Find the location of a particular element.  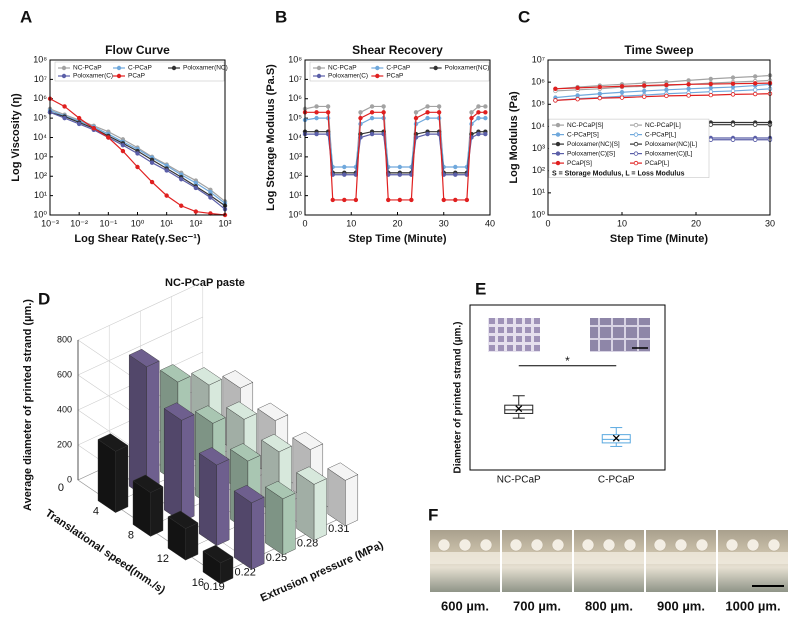

x-tick-label: 10⁻³ is located at coordinates (50, 223).